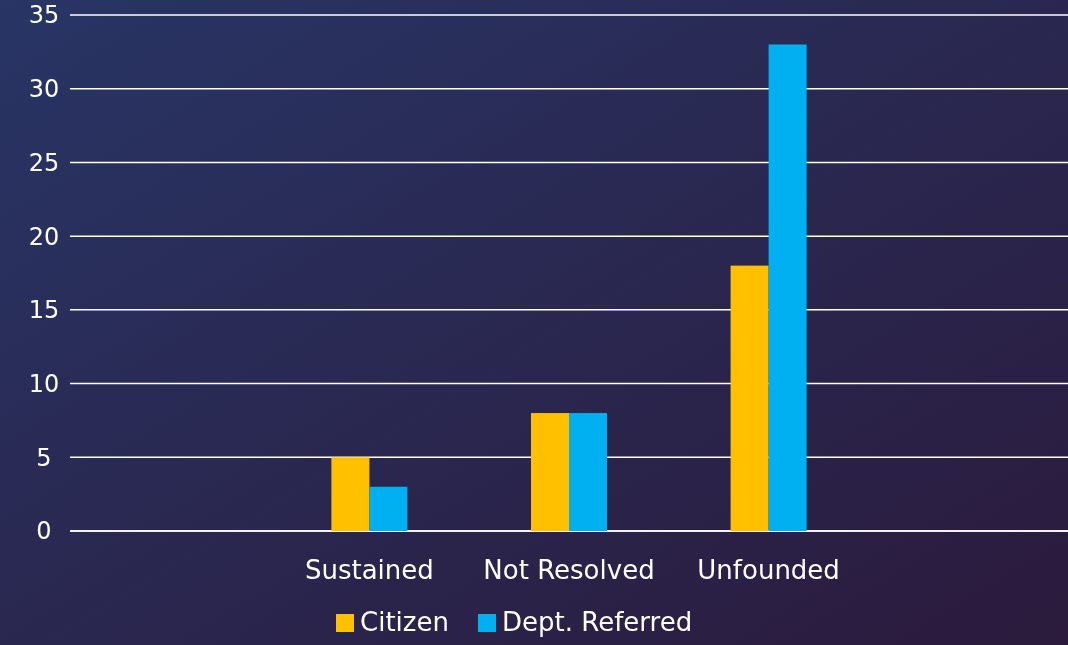 The width and height of the screenshot is (1068, 645). I want to click on x-tick-label: Sustained, so click(369, 570).